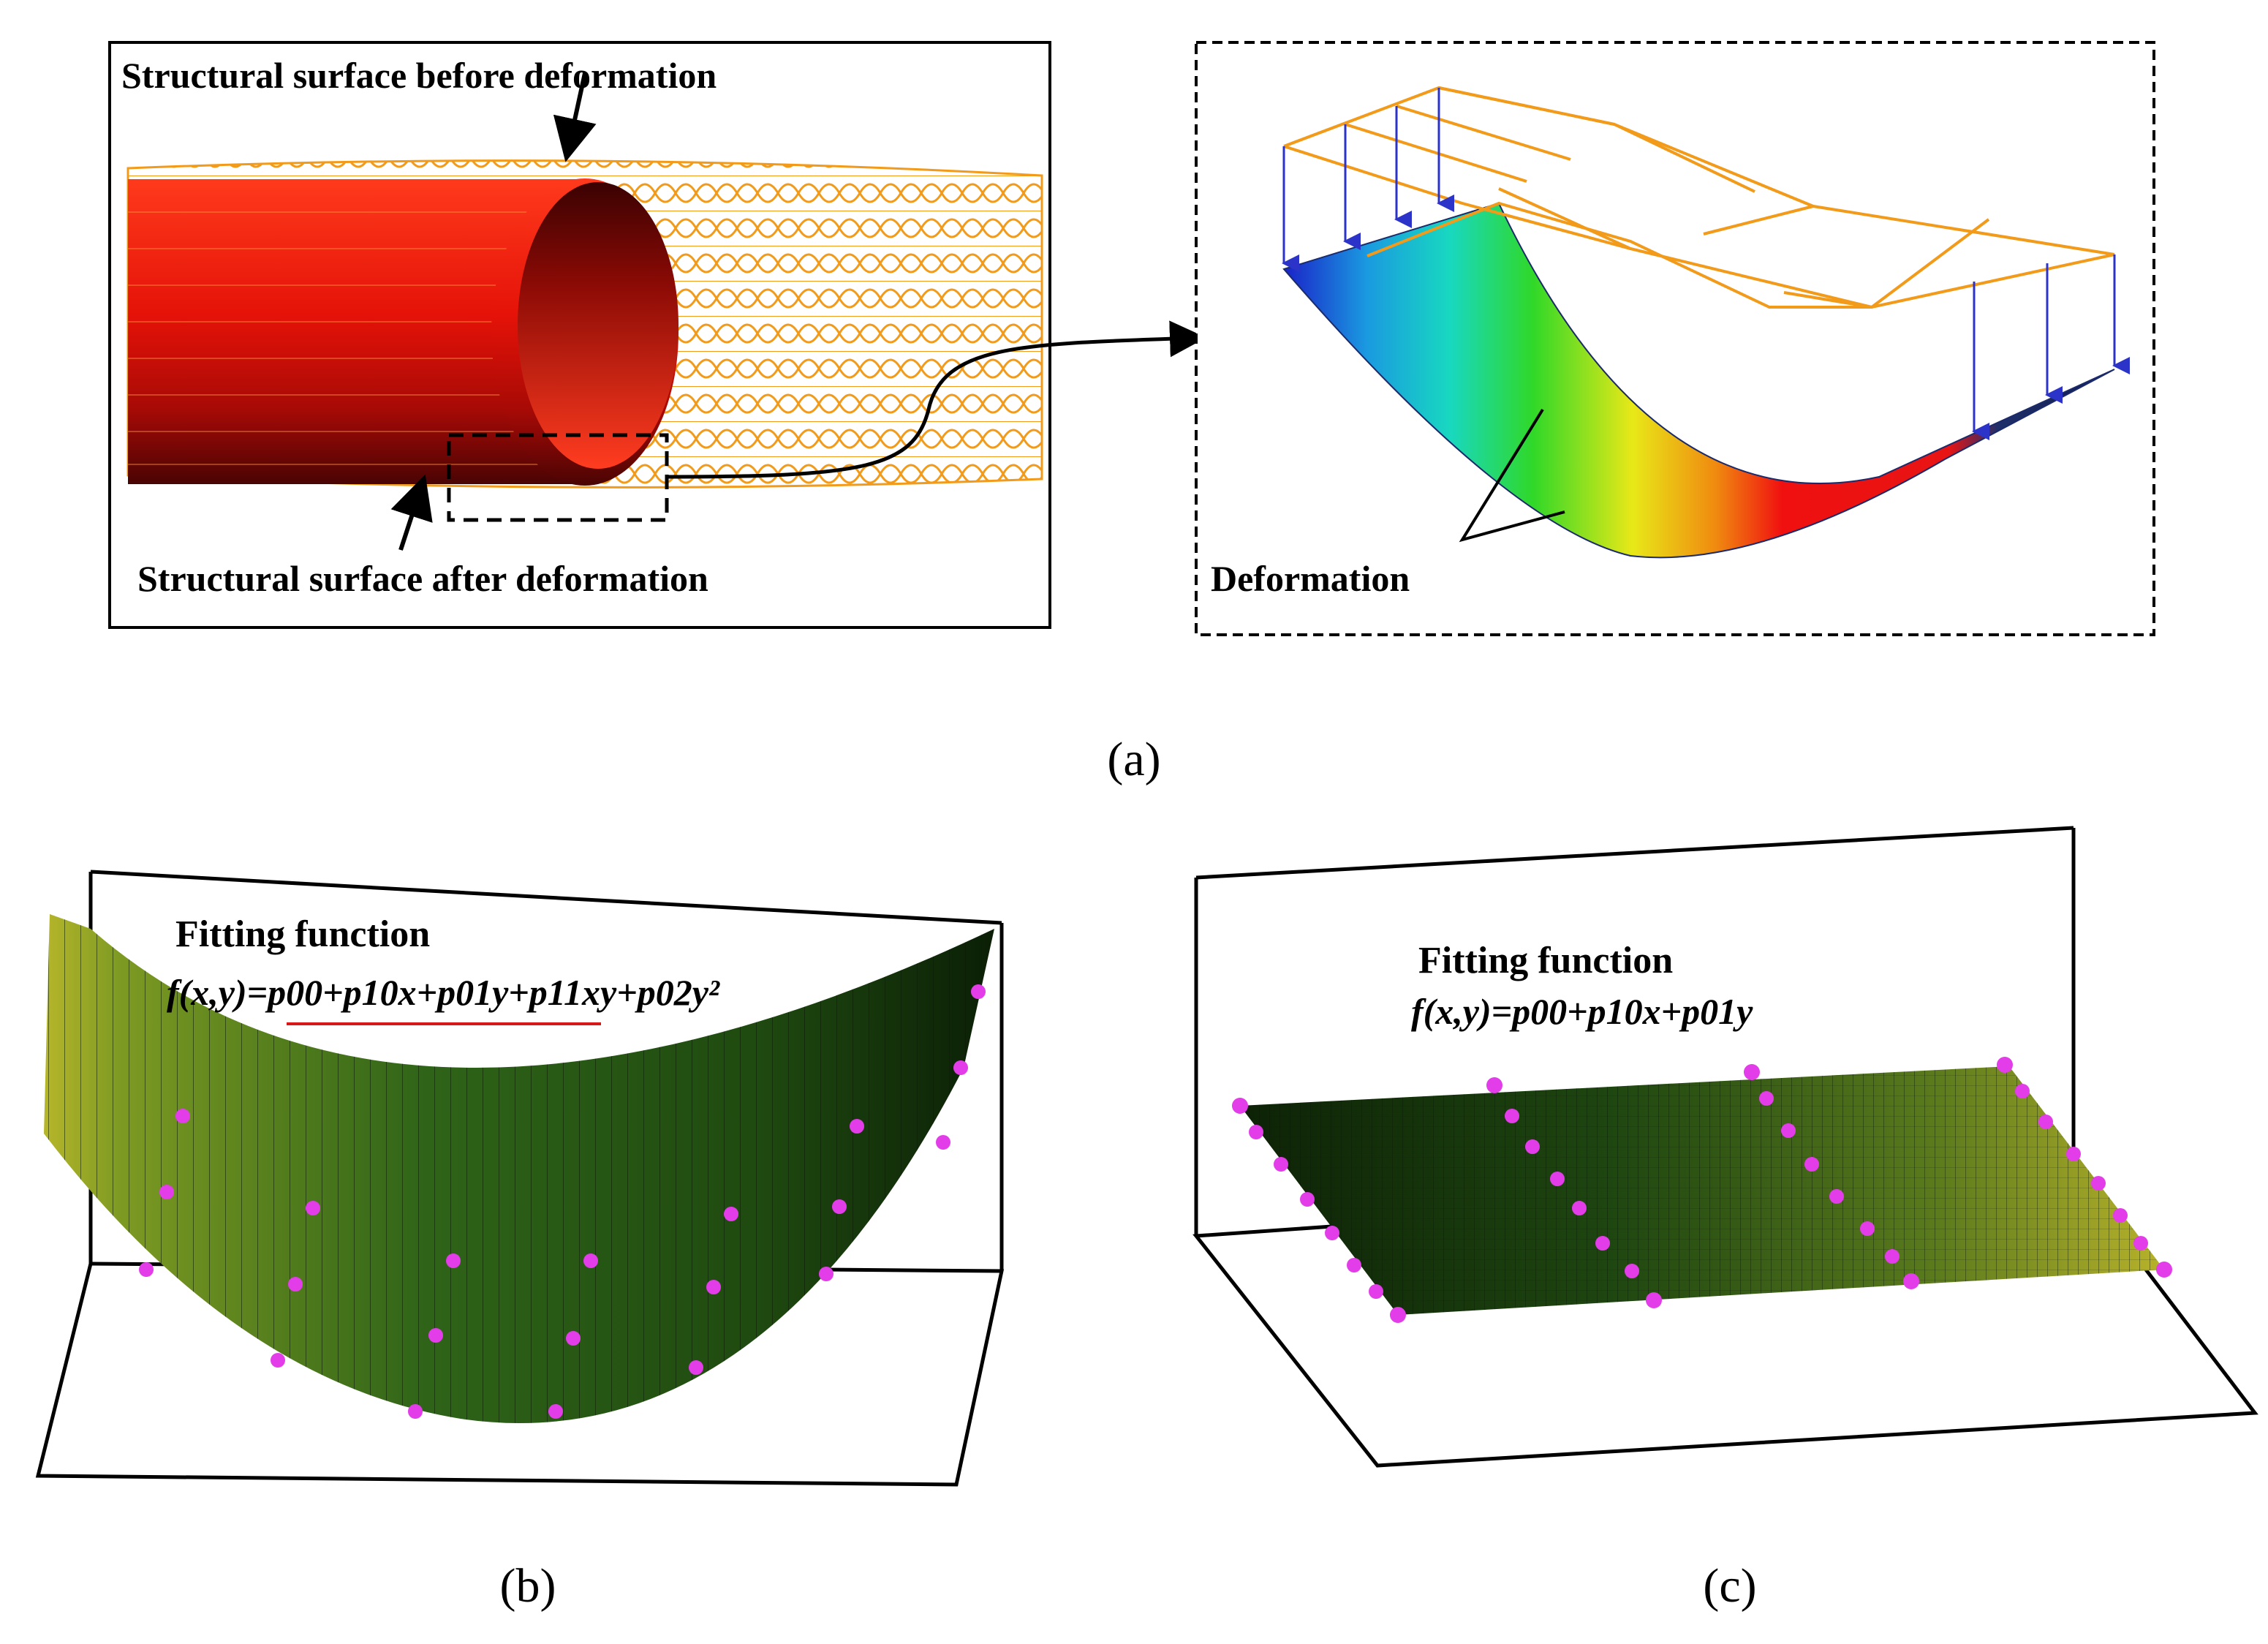 Image resolution: width=2268 pixels, height=1644 pixels. I want to click on surface-b-grid, so click(519, 1169).